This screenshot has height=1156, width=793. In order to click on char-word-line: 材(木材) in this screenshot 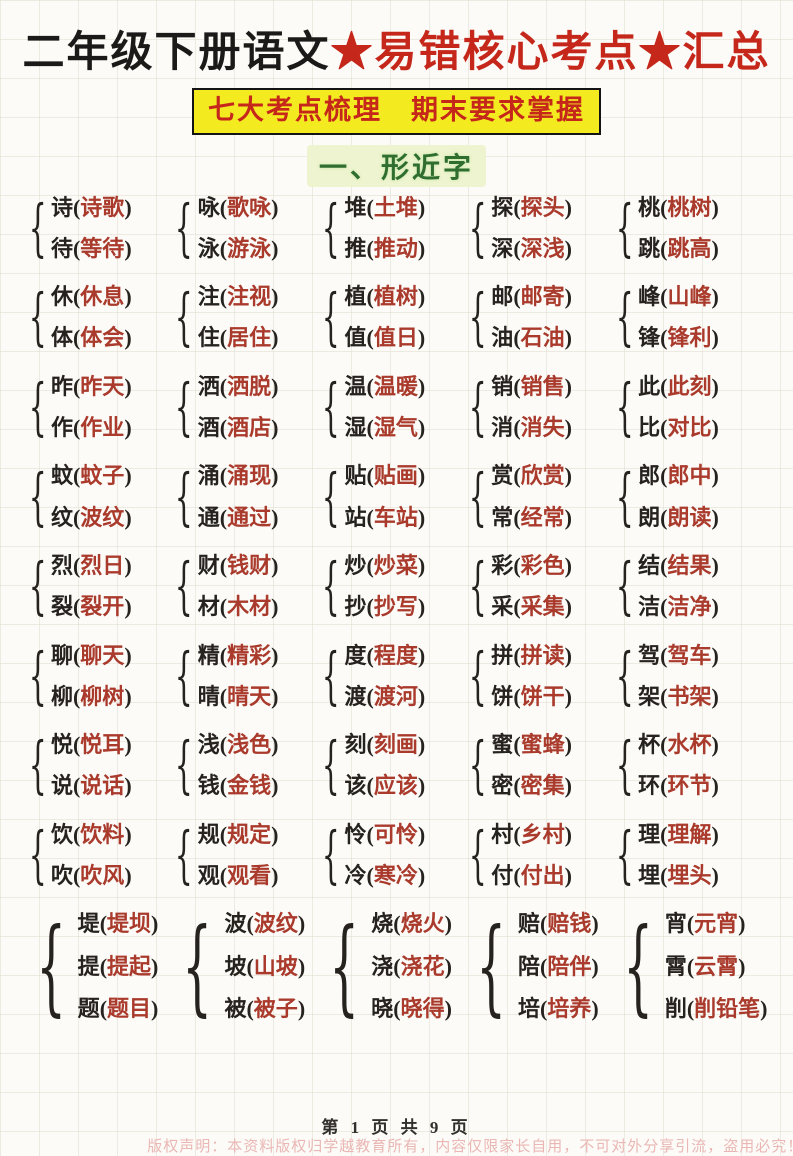, I will do `click(238, 606)`.